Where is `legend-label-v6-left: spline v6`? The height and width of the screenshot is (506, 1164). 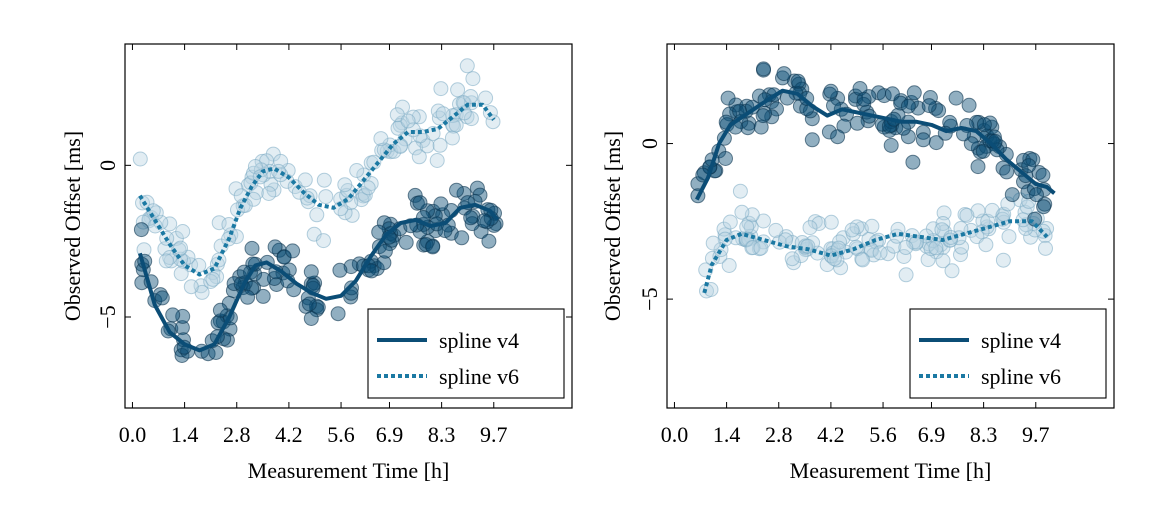 legend-label-v6-left: spline v6 is located at coordinates (479, 376).